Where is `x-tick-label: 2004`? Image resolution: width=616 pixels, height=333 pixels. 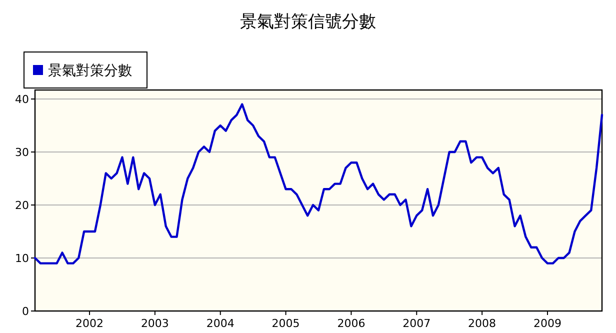 x-tick-label: 2004 is located at coordinates (220, 323).